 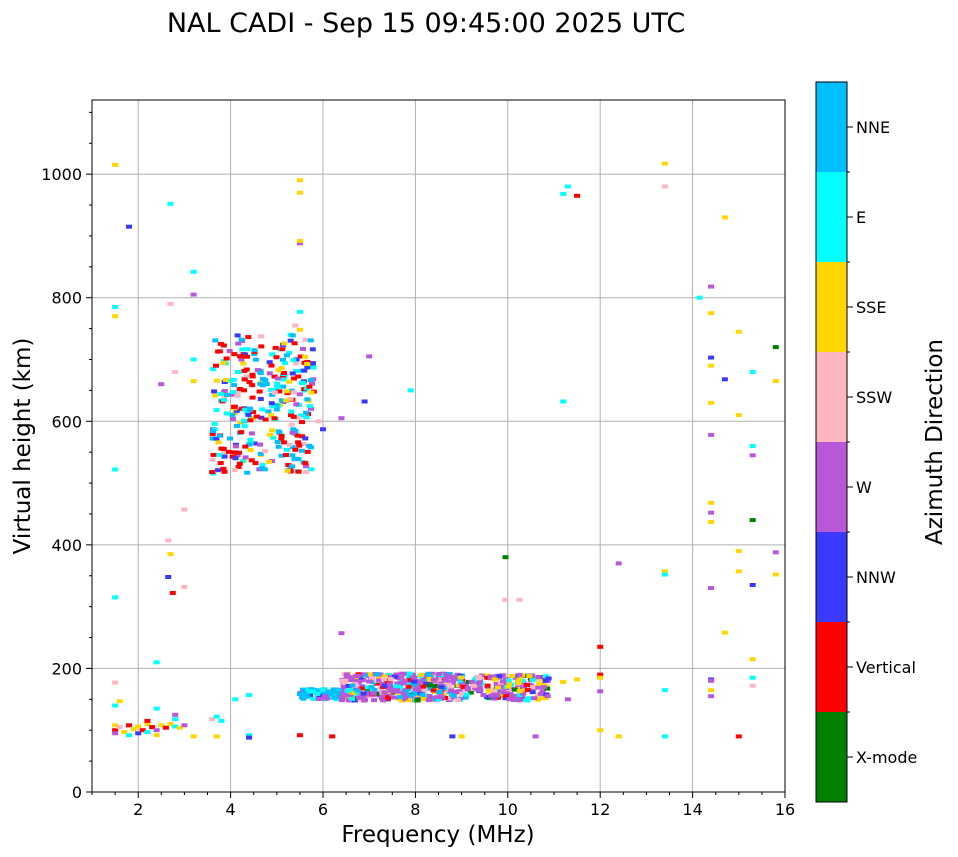 What do you see at coordinates (886, 757) in the screenshot?
I see `colorbar-label: X-mode` at bounding box center [886, 757].